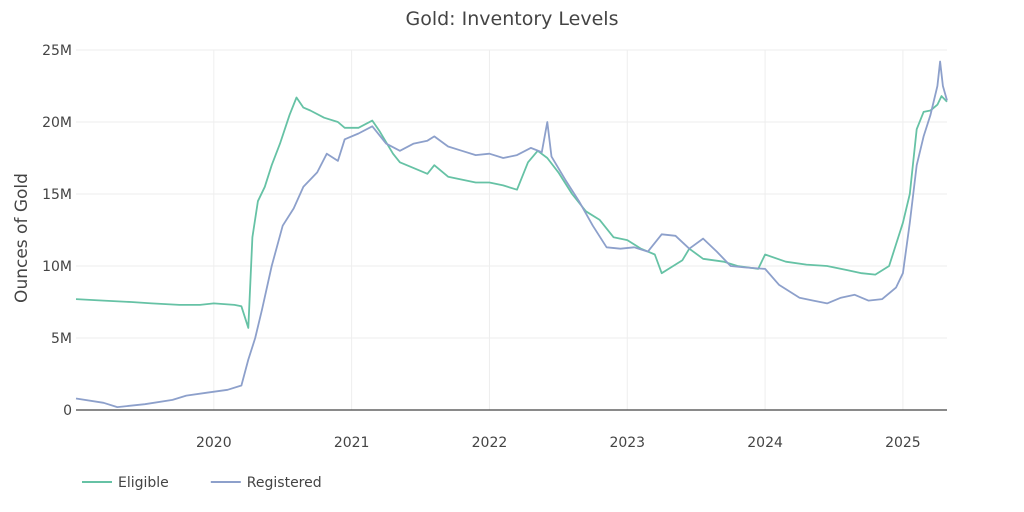 The width and height of the screenshot is (1024, 512). What do you see at coordinates (352, 443) in the screenshot?
I see `x-tick-label: 2021` at bounding box center [352, 443].